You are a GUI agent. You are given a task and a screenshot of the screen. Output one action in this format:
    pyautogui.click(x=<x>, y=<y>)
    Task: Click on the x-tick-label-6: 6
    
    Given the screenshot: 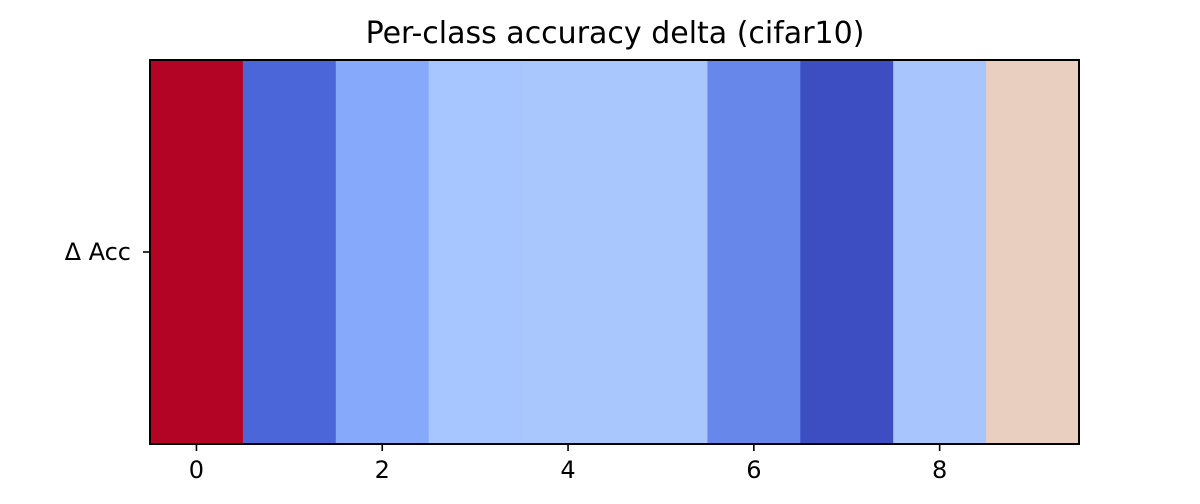 What is the action you would take?
    pyautogui.click(x=753, y=470)
    